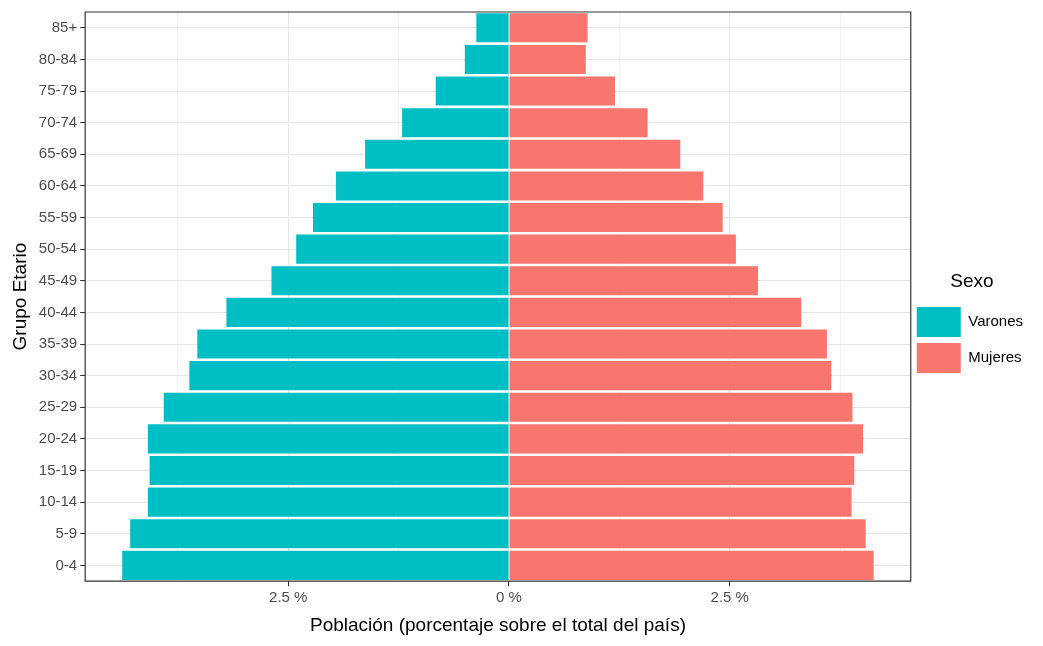 The height and width of the screenshot is (646, 1043). I want to click on y-tick-label: 30-34, so click(58, 374).